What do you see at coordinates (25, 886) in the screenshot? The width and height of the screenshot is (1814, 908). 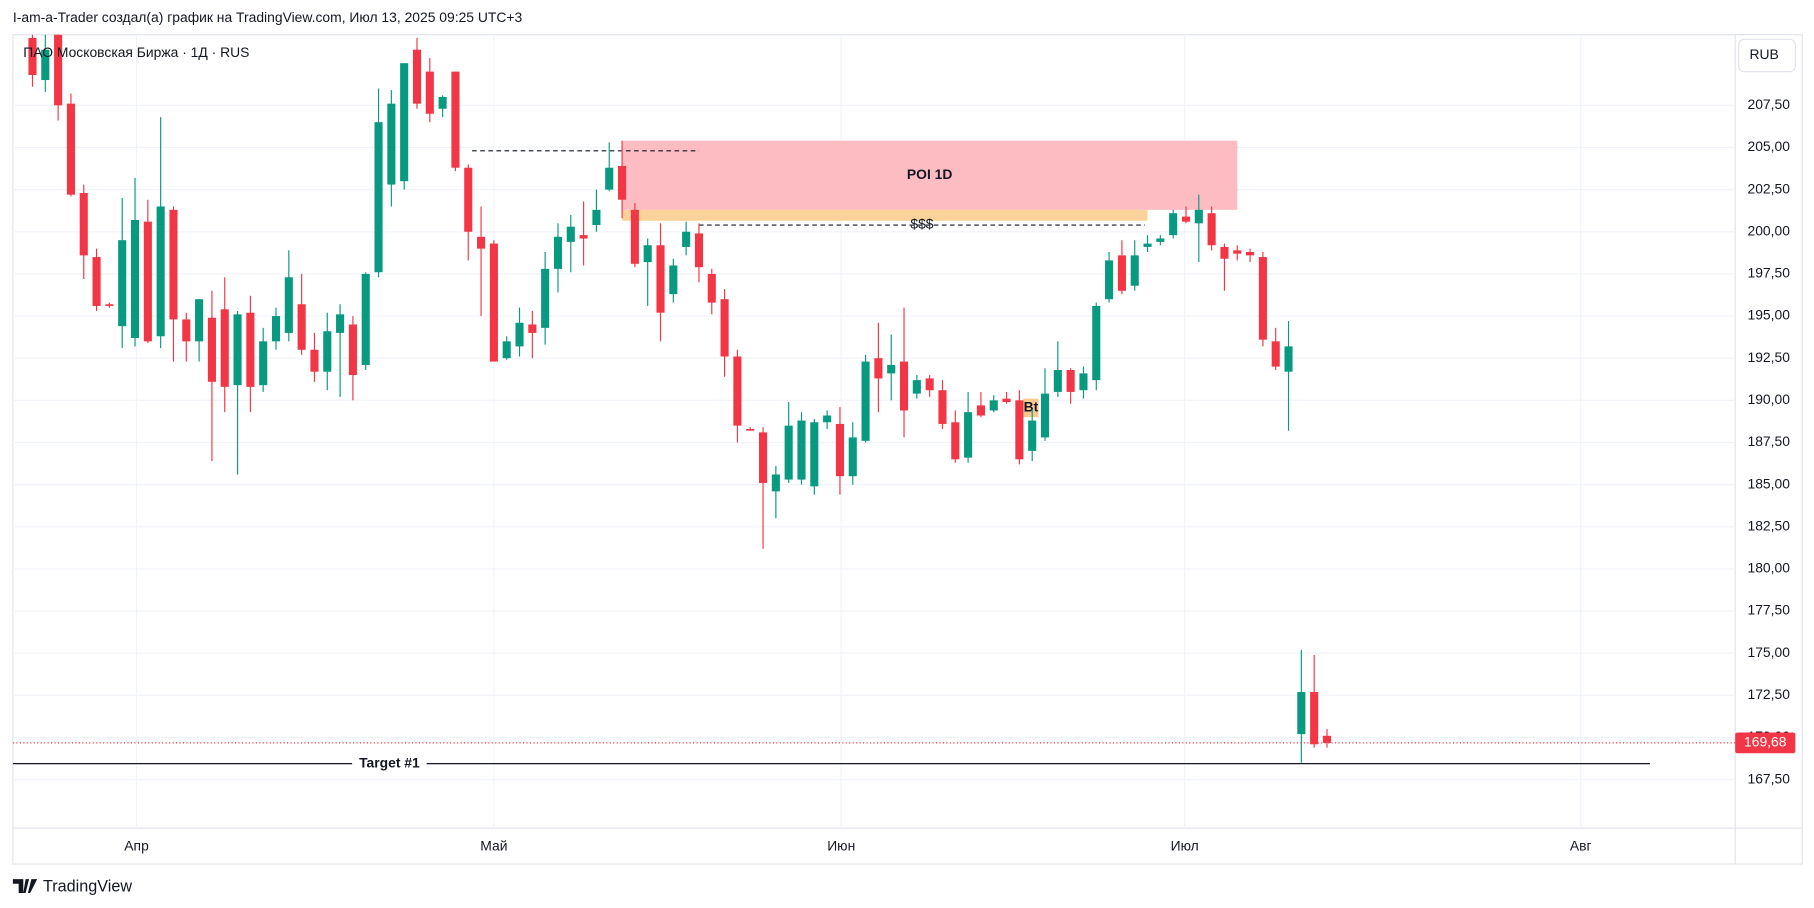 I see `logo-icon` at bounding box center [25, 886].